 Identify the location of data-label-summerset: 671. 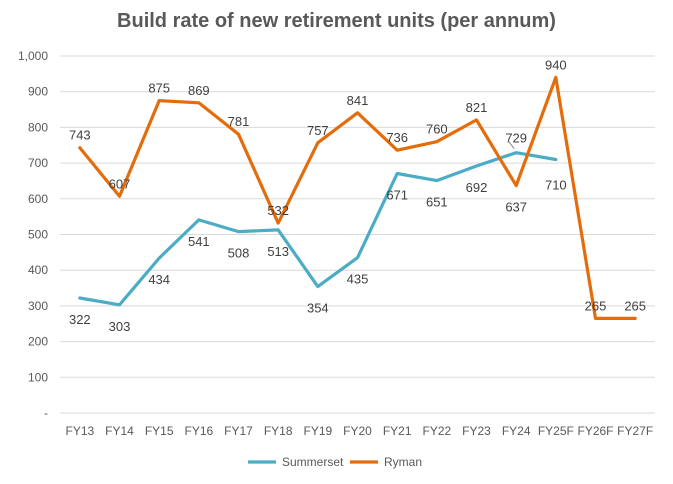
(397, 194).